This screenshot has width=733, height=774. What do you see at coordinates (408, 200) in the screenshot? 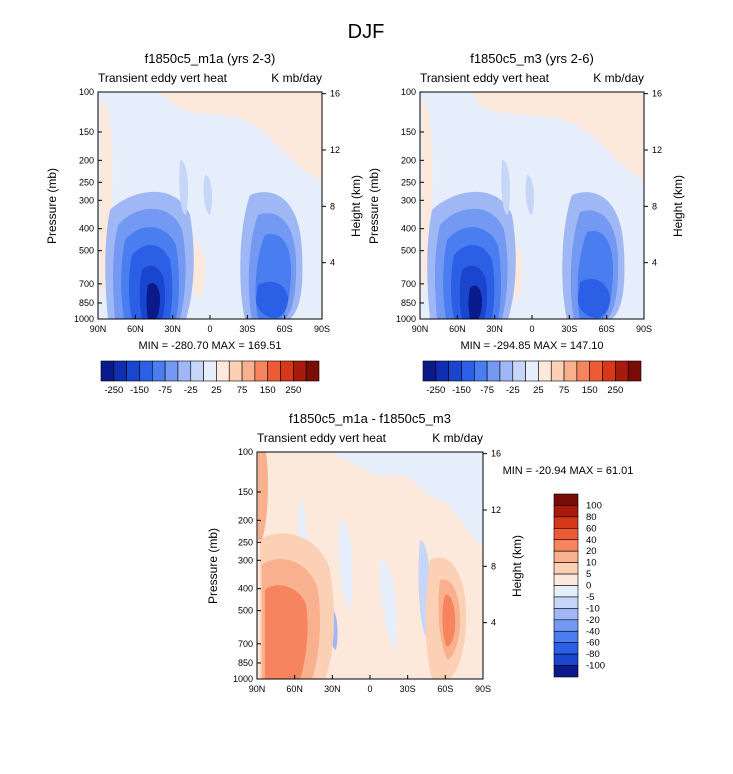
I see `y-tick-label: 300` at bounding box center [408, 200].